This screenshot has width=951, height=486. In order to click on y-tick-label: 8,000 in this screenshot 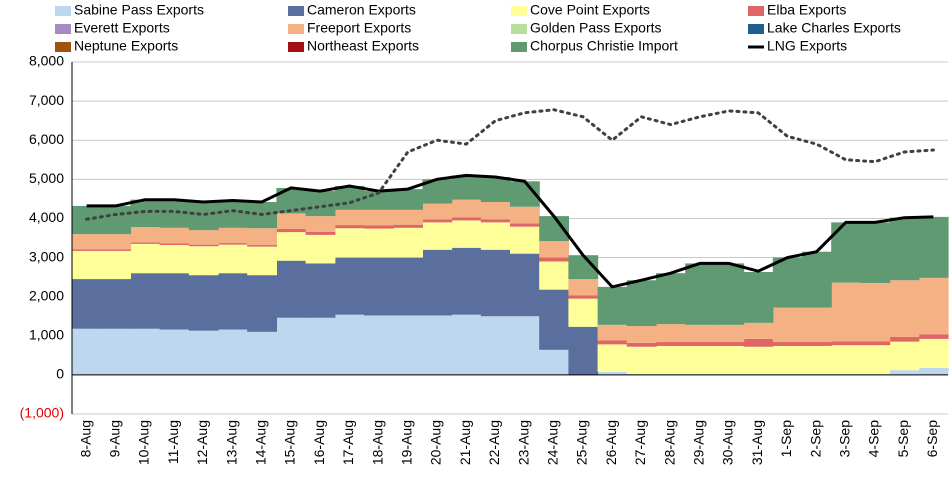, I will do `click(46, 61)`.